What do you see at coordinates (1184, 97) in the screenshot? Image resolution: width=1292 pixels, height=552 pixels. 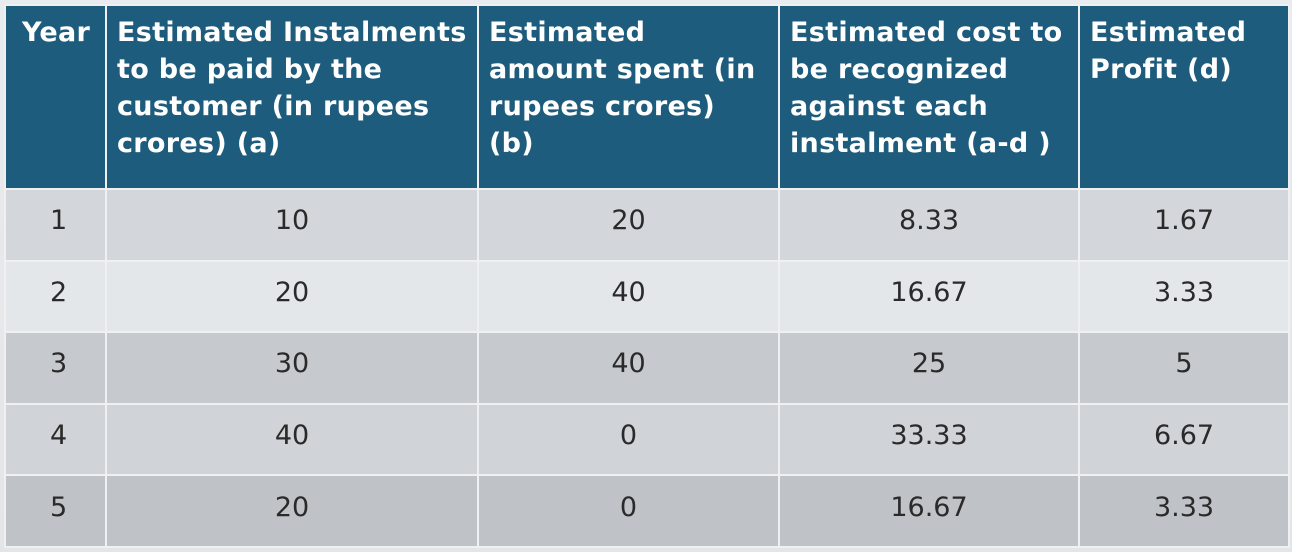 I see `header-profit: Estimated Profit (d)` at bounding box center [1184, 97].